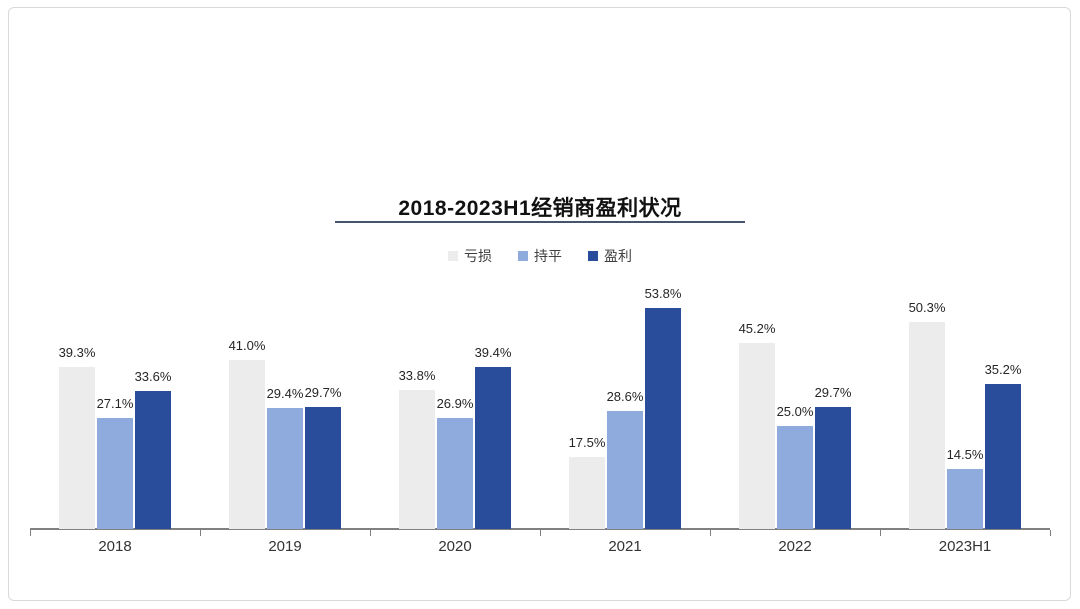 This screenshot has width=1080, height=609. What do you see at coordinates (795, 477) in the screenshot?
I see `bar-持平-2022` at bounding box center [795, 477].